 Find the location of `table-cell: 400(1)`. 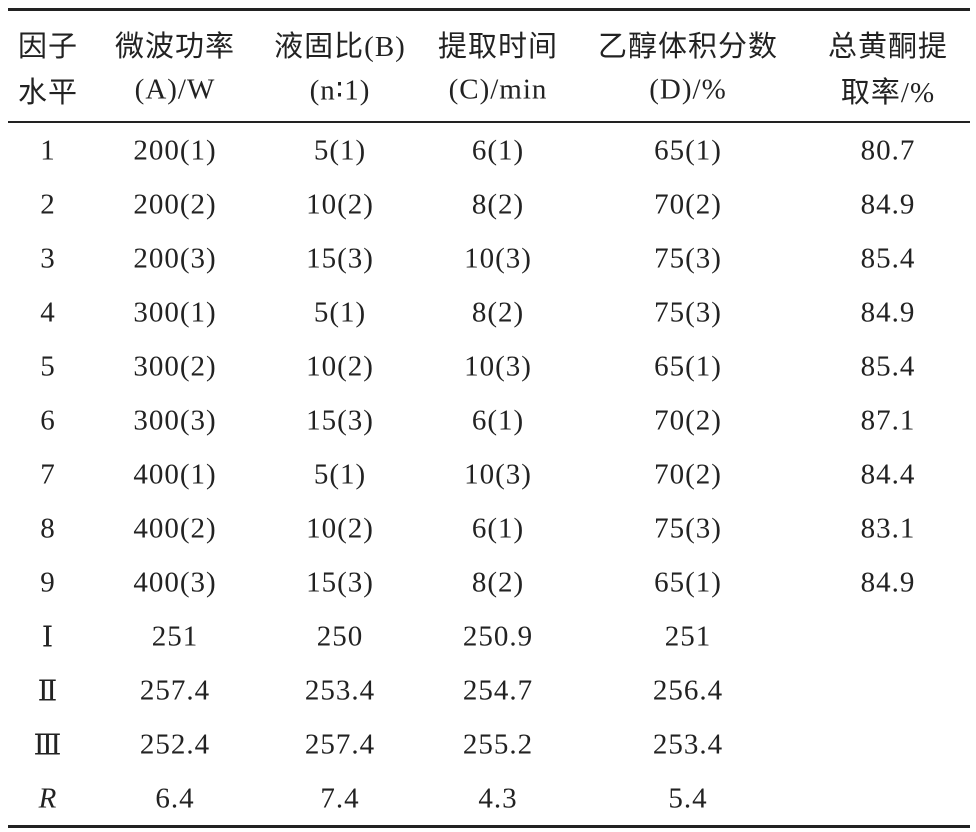

table-cell: 400(1) is located at coordinates (175, 474).